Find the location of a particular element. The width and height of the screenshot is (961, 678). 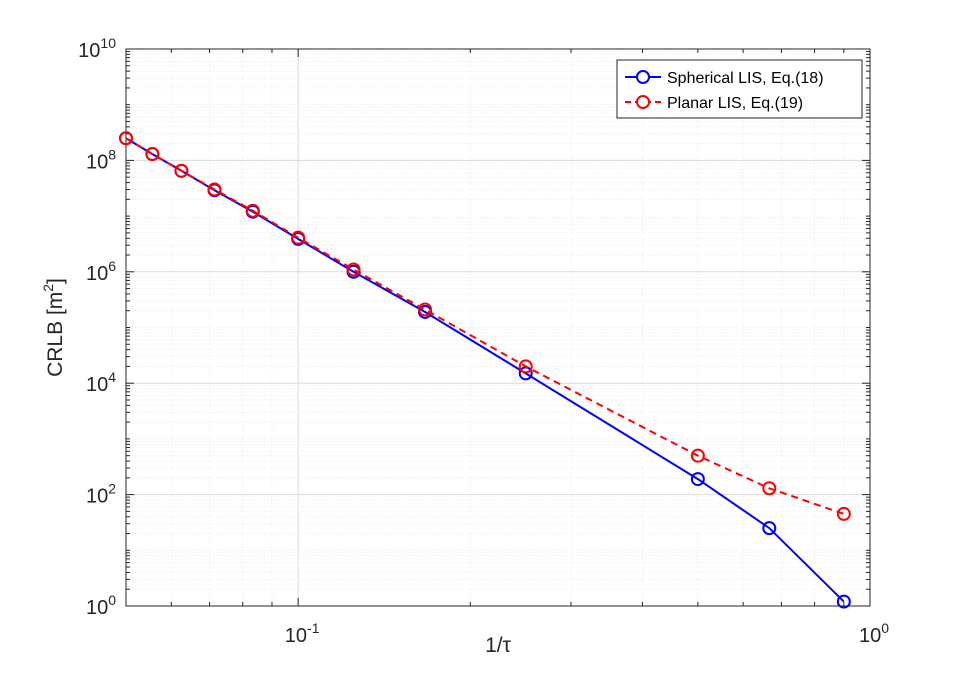

y-tick-label: 10⁸ is located at coordinates (101, 159).